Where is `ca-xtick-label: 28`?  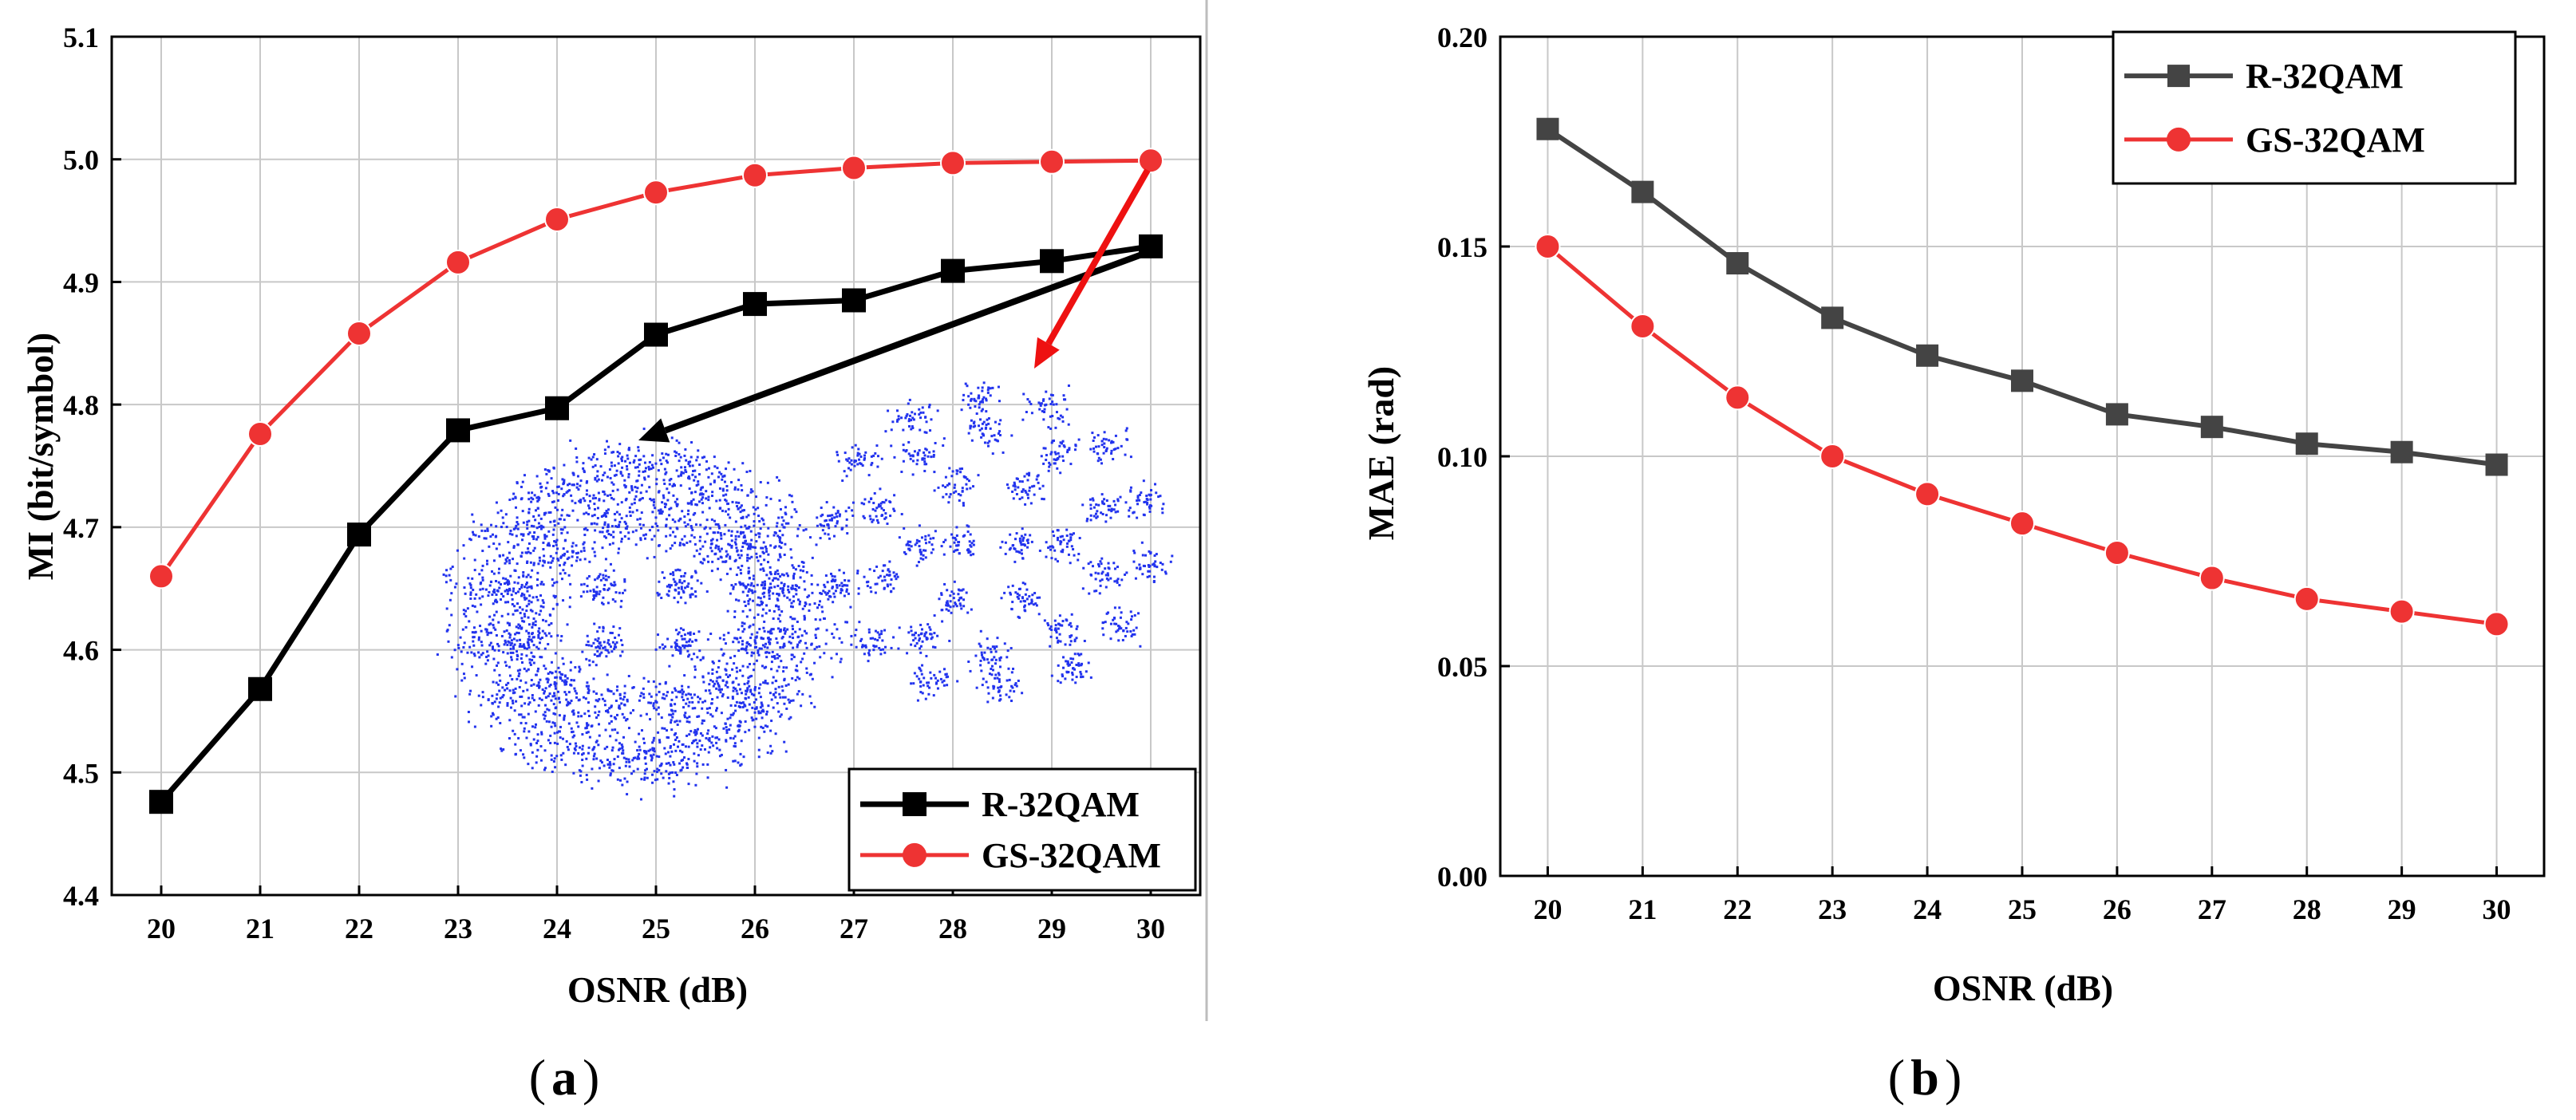
ca-xtick-label: 28 is located at coordinates (952, 929).